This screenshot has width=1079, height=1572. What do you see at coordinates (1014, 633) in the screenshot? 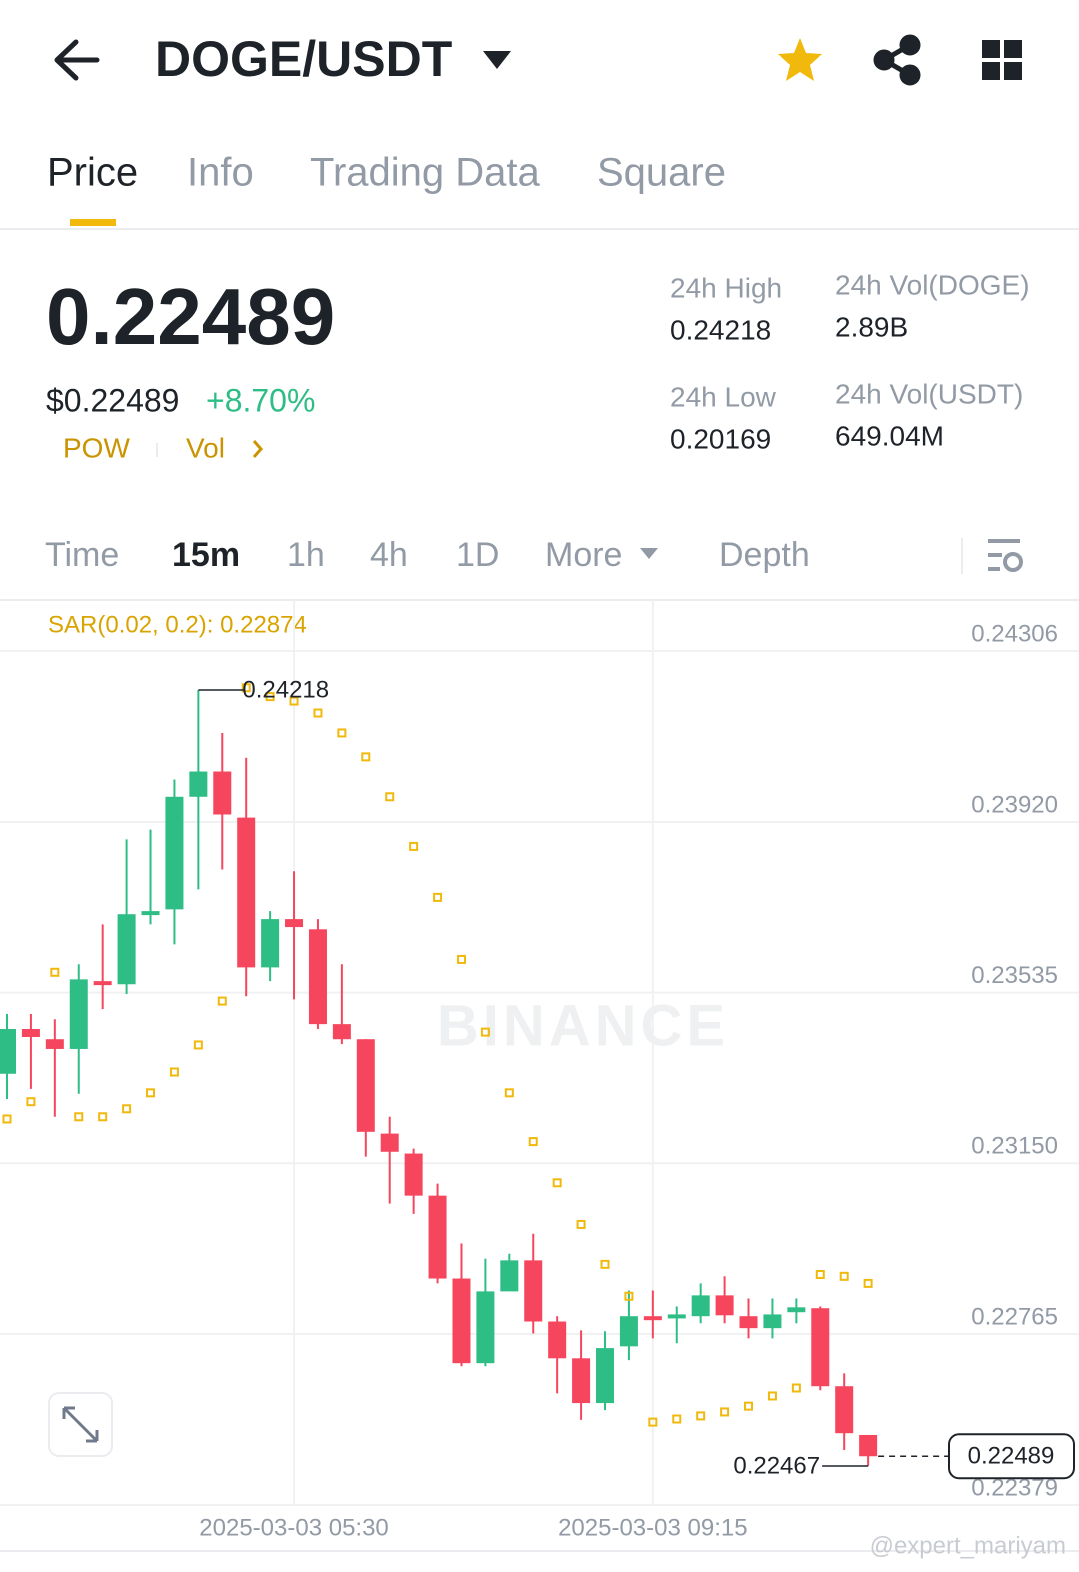
I see `y-tick-label: 0.24306` at bounding box center [1014, 633].